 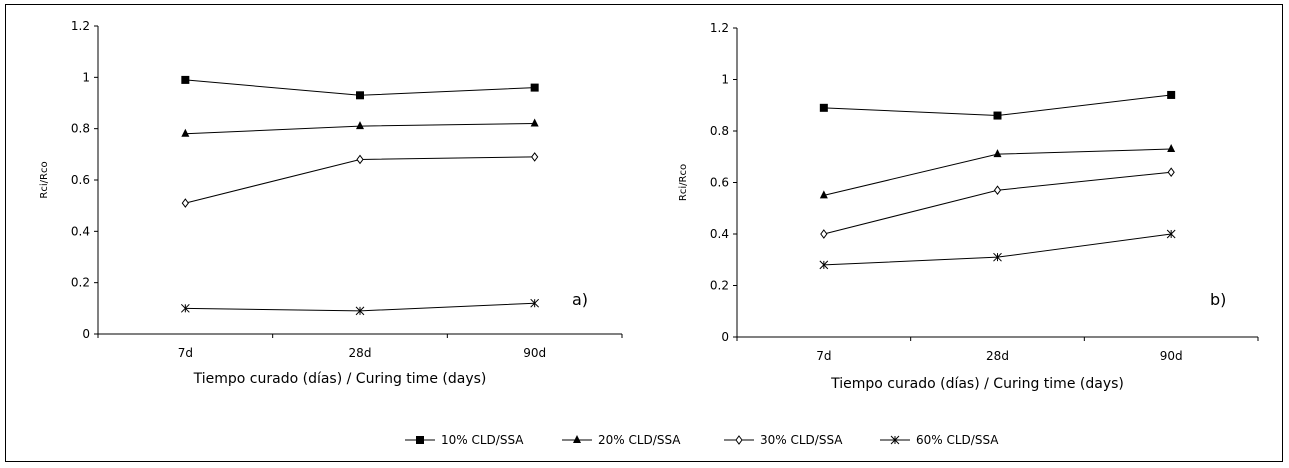 I want to click on legend-item: 30% CLD/SSA, so click(x=783, y=440).